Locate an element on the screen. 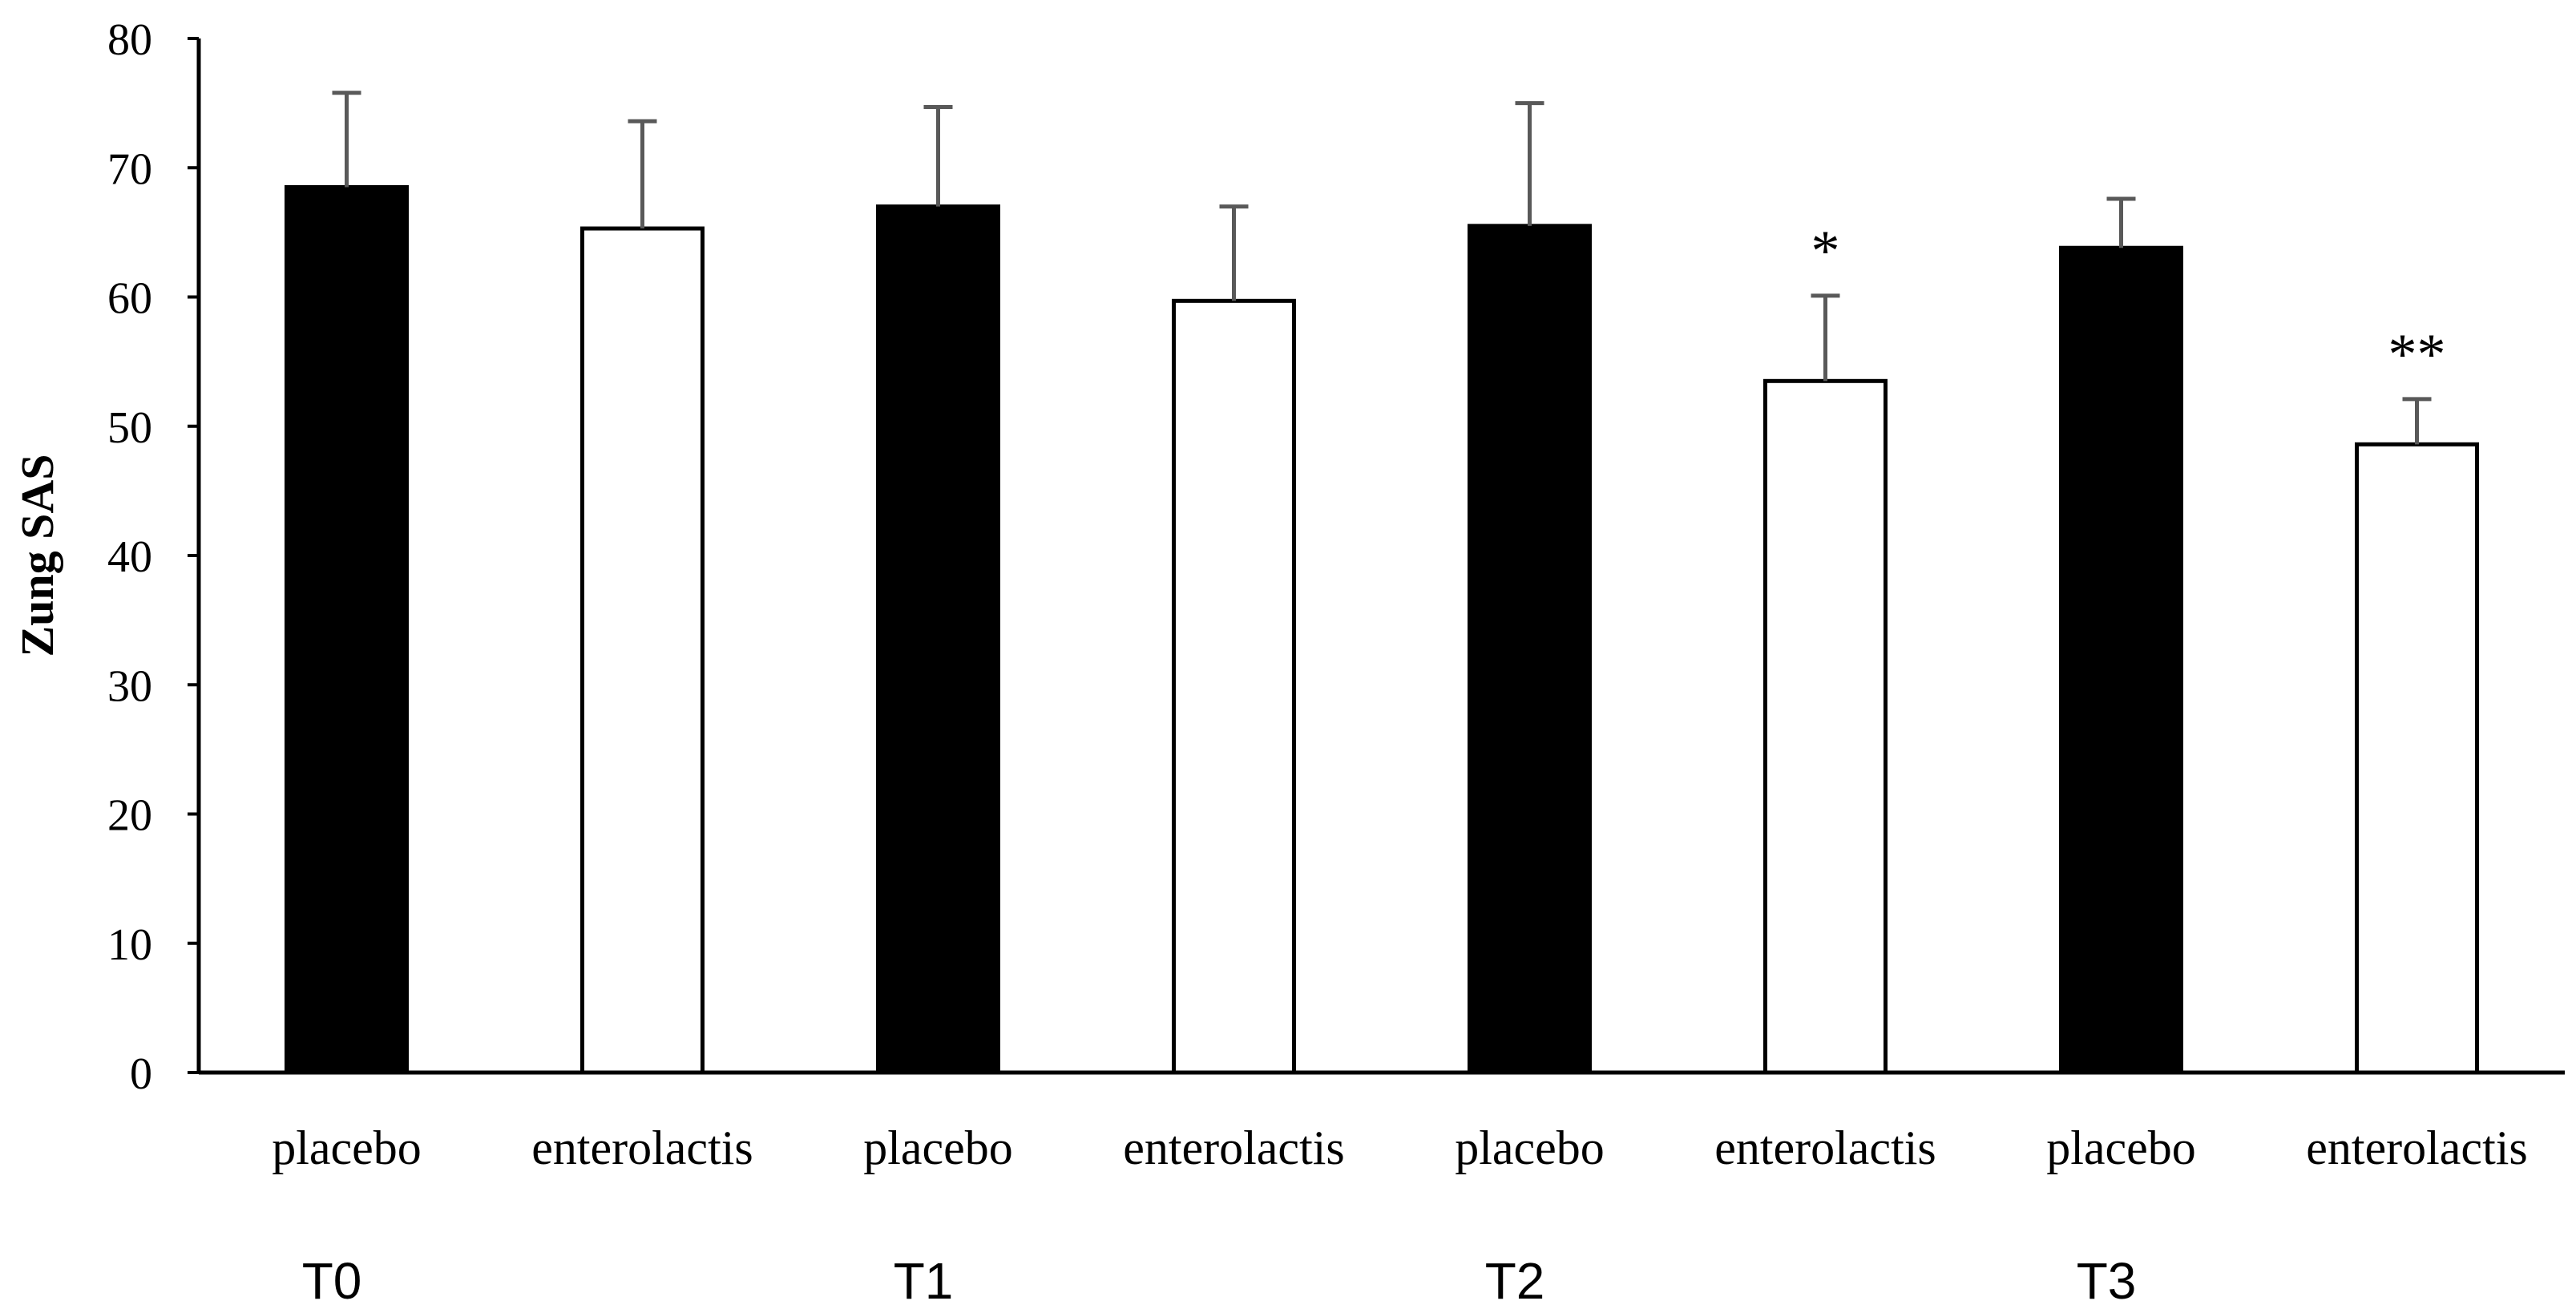 The image size is (2576, 1309). y-tick-label: 80 is located at coordinates (130, 40).